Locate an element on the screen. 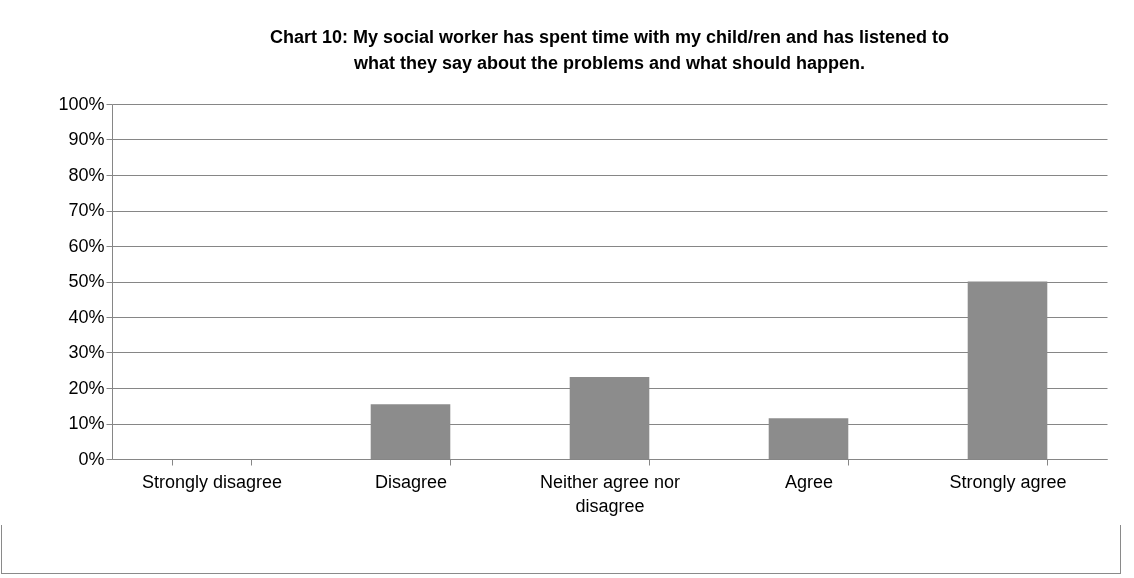  y-tick-label: 40% is located at coordinates (86, 316).